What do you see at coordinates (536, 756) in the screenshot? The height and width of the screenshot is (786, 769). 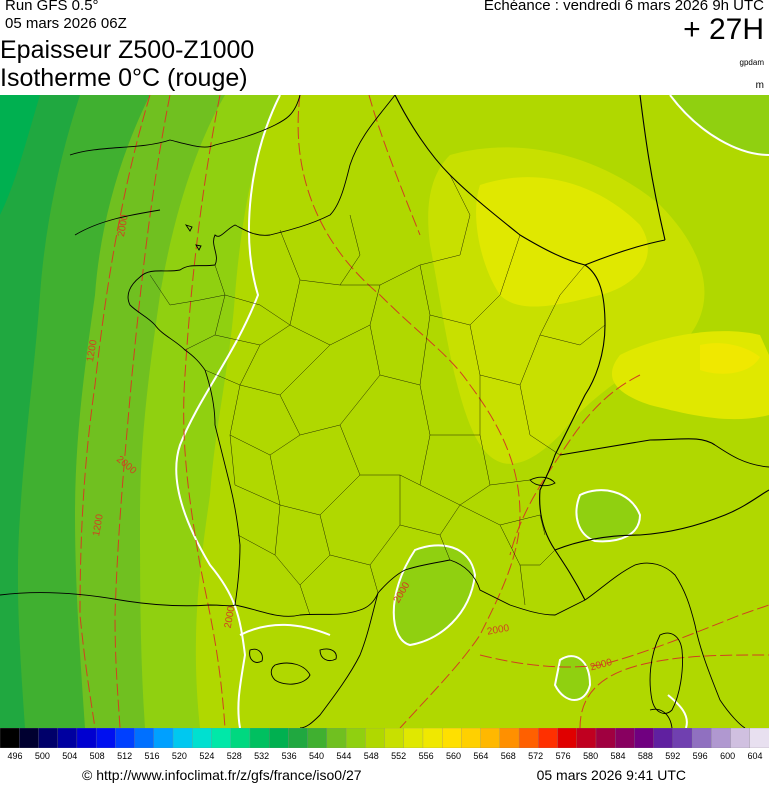 I see `scale-tick-label: 572` at bounding box center [536, 756].